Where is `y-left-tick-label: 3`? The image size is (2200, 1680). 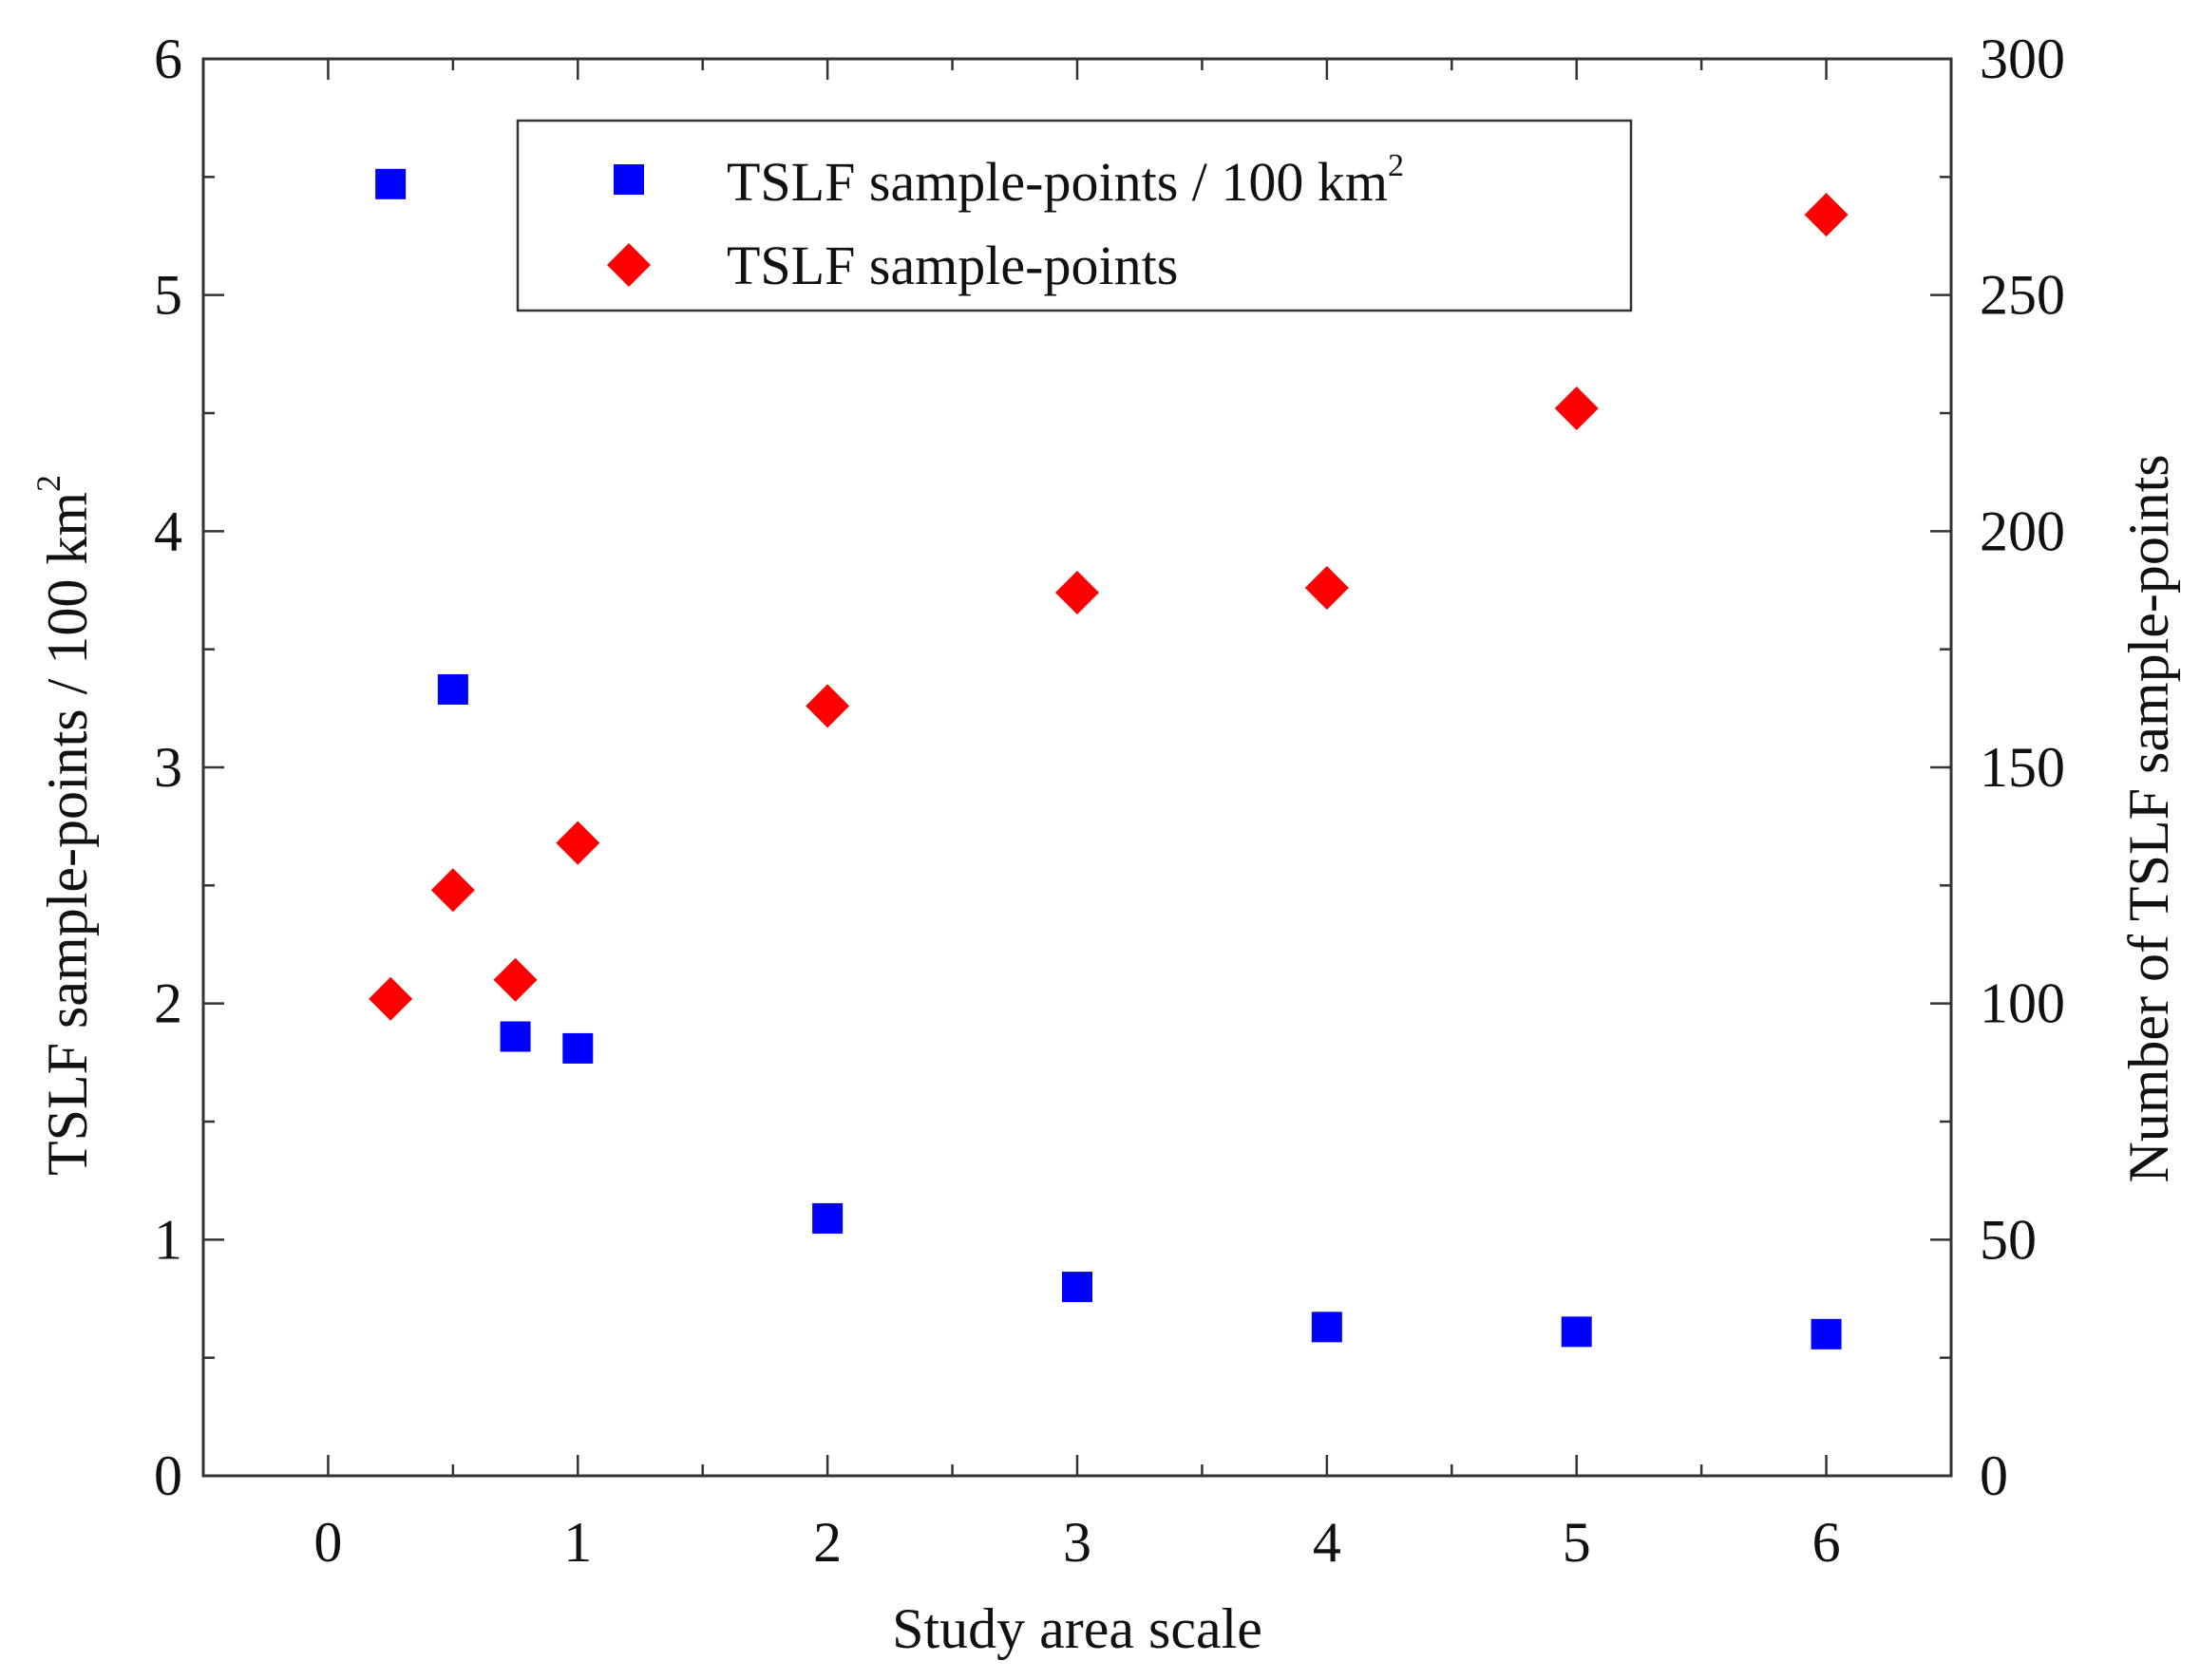 y-left-tick-label: 3 is located at coordinates (168, 768).